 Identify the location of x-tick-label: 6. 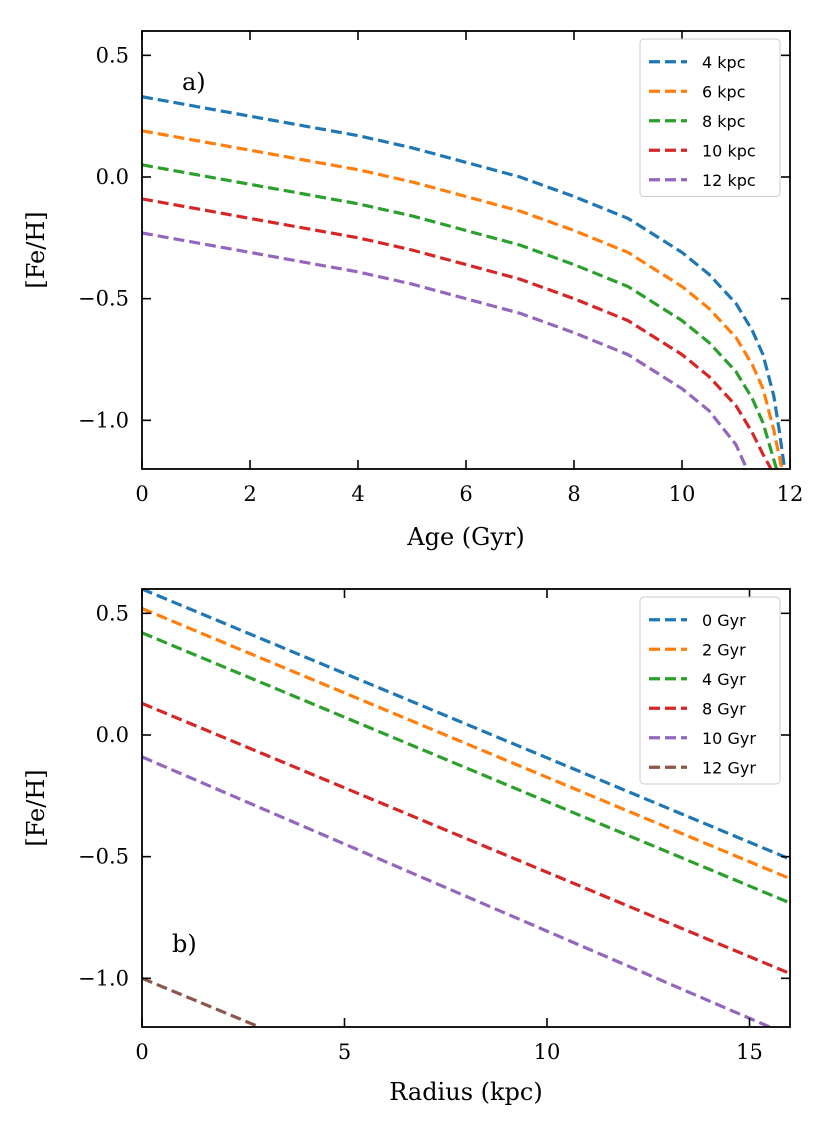
(465, 494).